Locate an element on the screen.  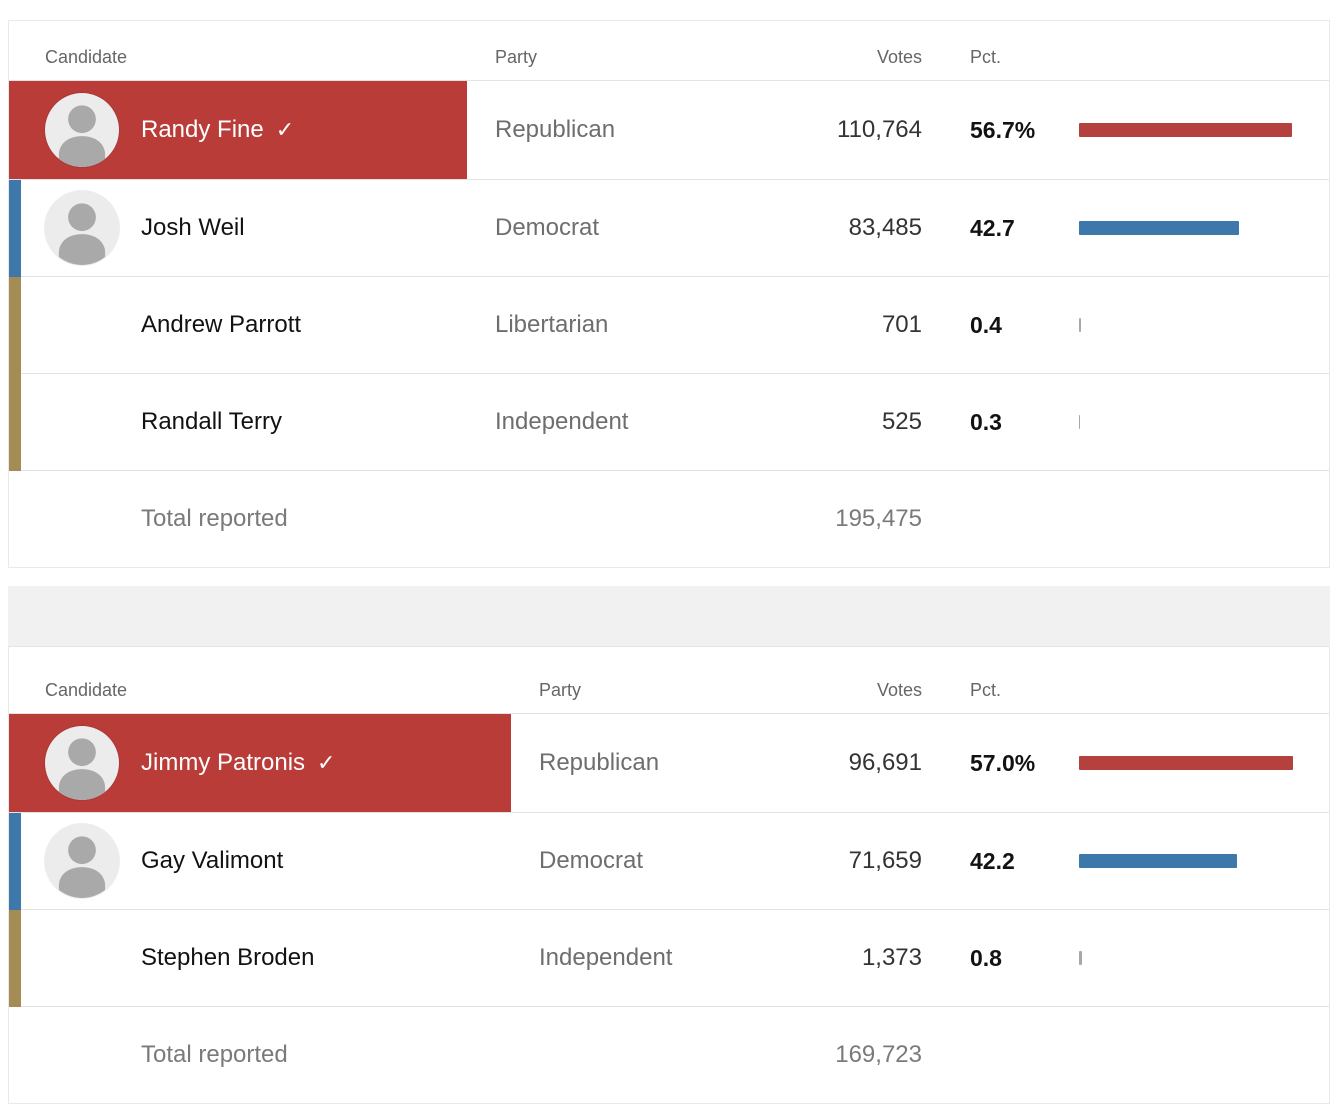
total-votes: 195,475 is located at coordinates (878, 518).